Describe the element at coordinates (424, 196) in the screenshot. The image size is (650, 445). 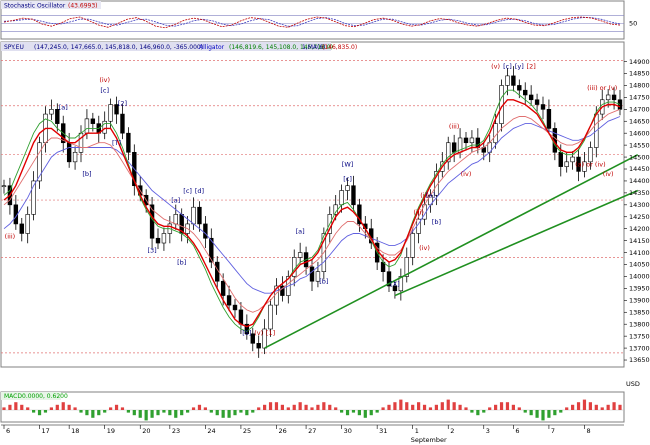
I see `wave-label-23: (ii)` at that location.